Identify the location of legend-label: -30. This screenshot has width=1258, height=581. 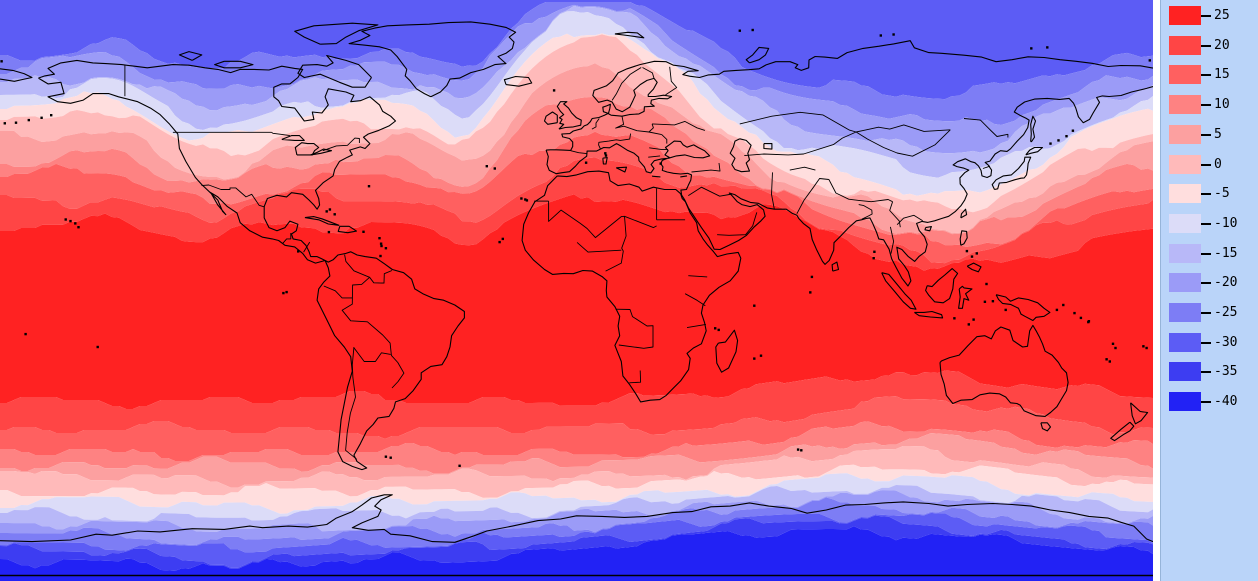
(1226, 342).